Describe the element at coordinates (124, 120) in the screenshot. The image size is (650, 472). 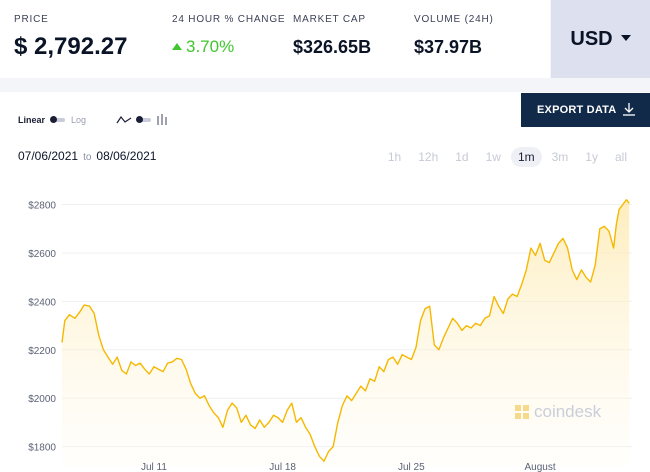
I see `line-chart-icon` at that location.